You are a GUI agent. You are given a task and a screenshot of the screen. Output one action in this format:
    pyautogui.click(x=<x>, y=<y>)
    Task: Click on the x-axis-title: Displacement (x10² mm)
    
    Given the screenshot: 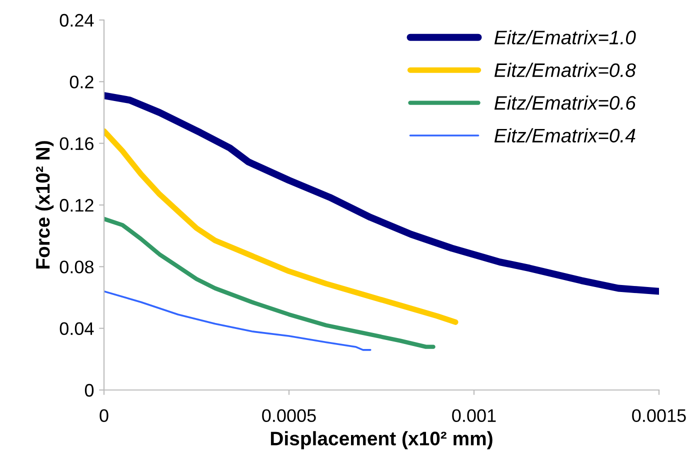 What is the action you would take?
    pyautogui.click(x=381, y=440)
    